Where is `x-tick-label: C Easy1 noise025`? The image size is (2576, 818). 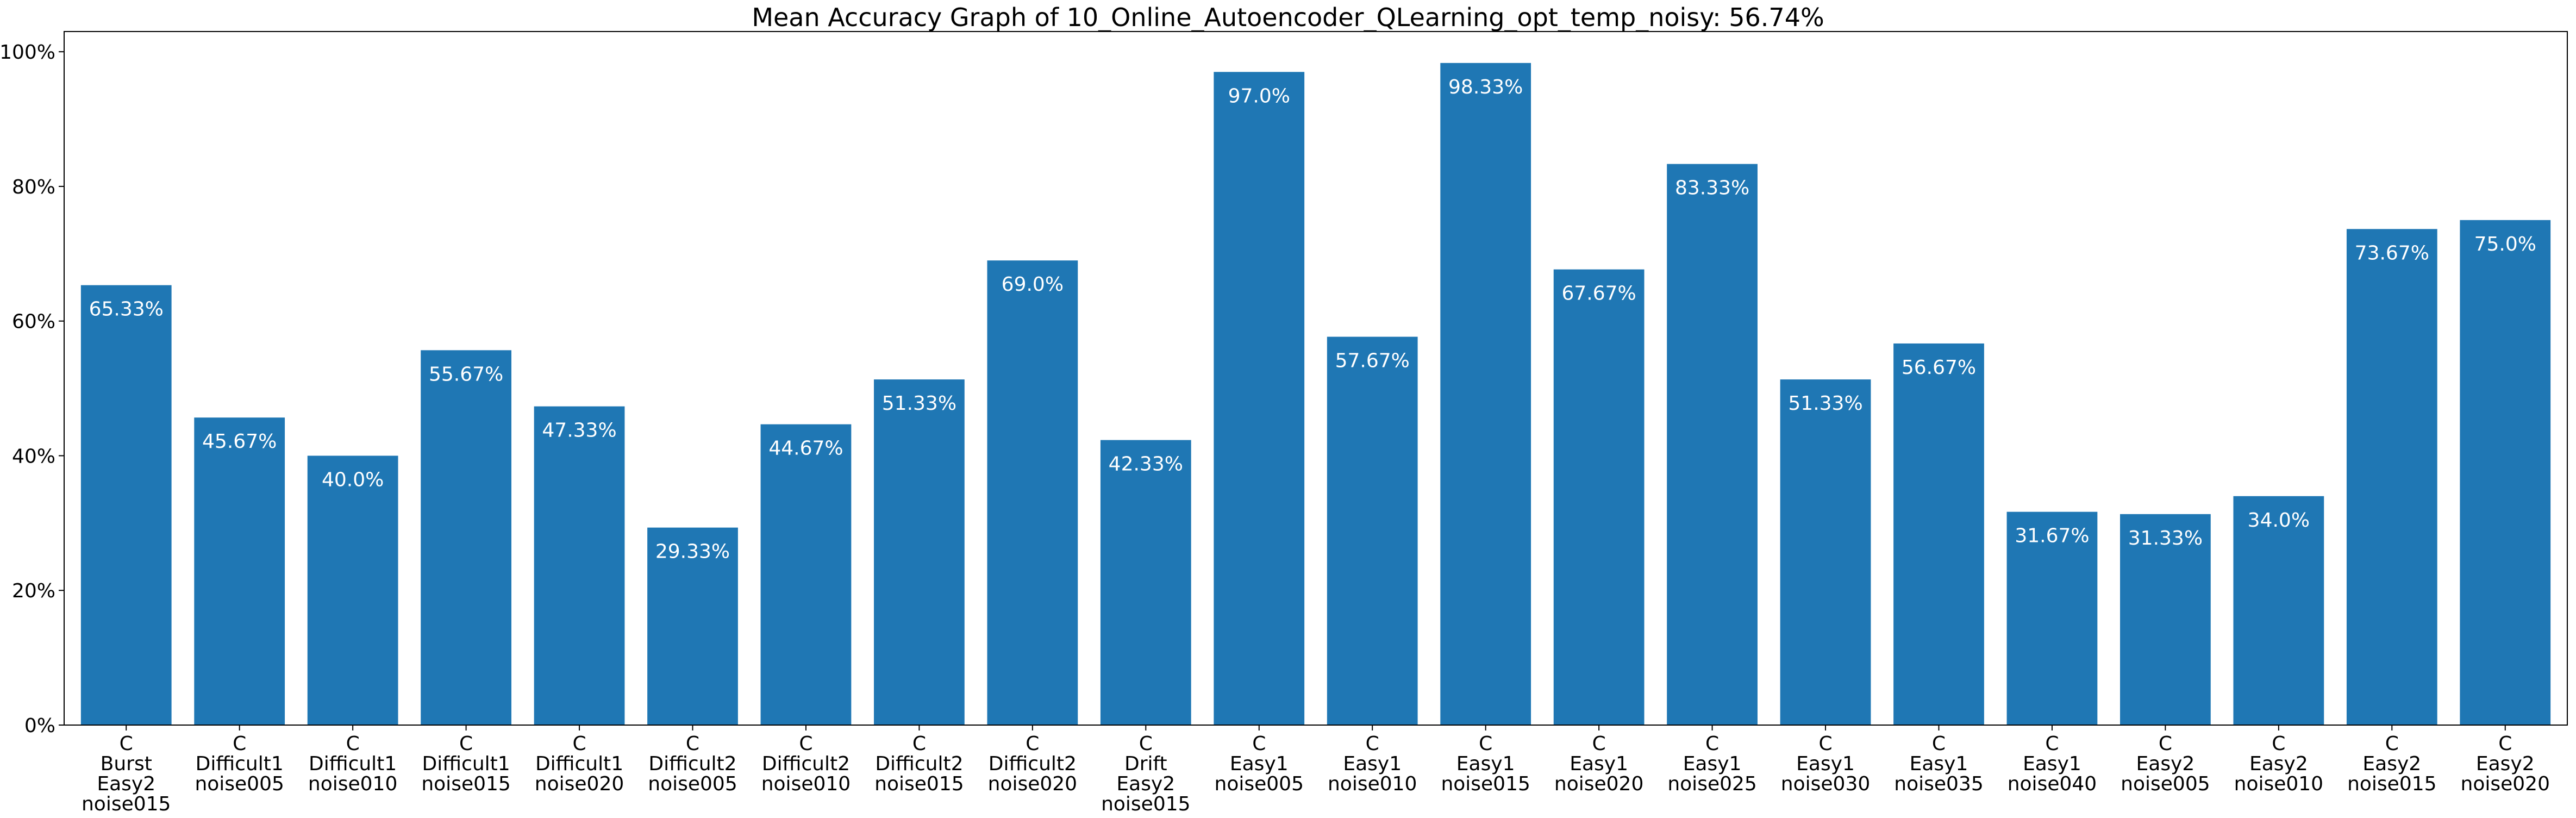 x-tick-label: C Easy1 noise025 is located at coordinates (1711, 764).